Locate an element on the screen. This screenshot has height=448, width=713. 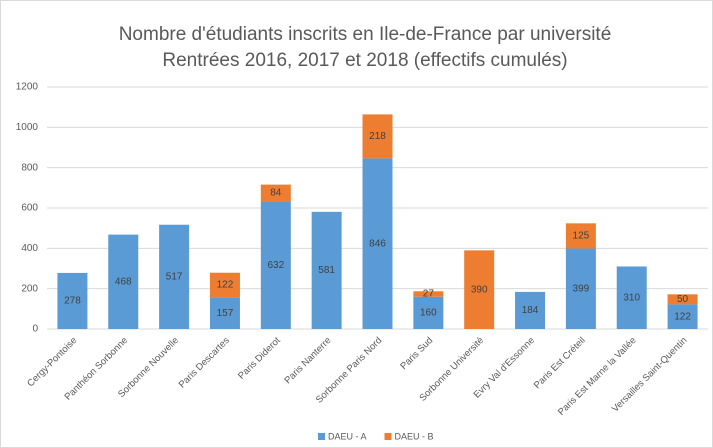
data-label: 157 is located at coordinates (225, 313).